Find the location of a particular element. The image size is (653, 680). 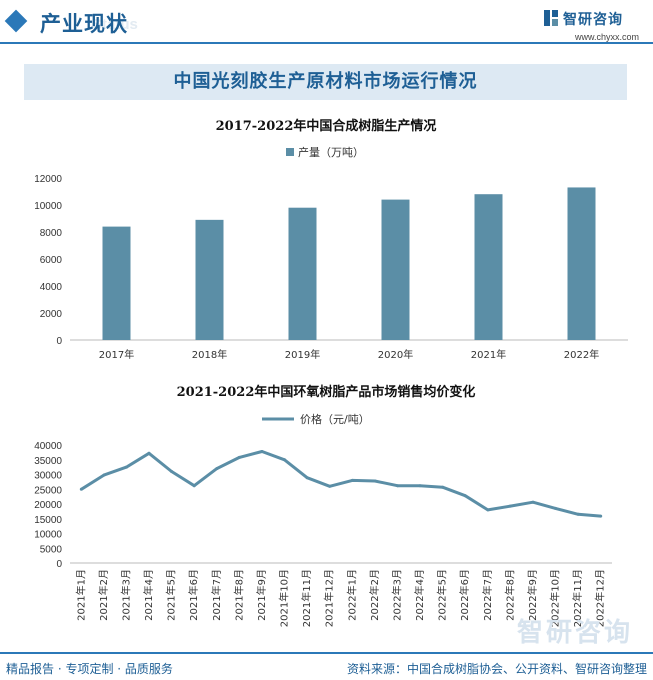

bar-x-tick-label: 2019年 is located at coordinates (302, 354).